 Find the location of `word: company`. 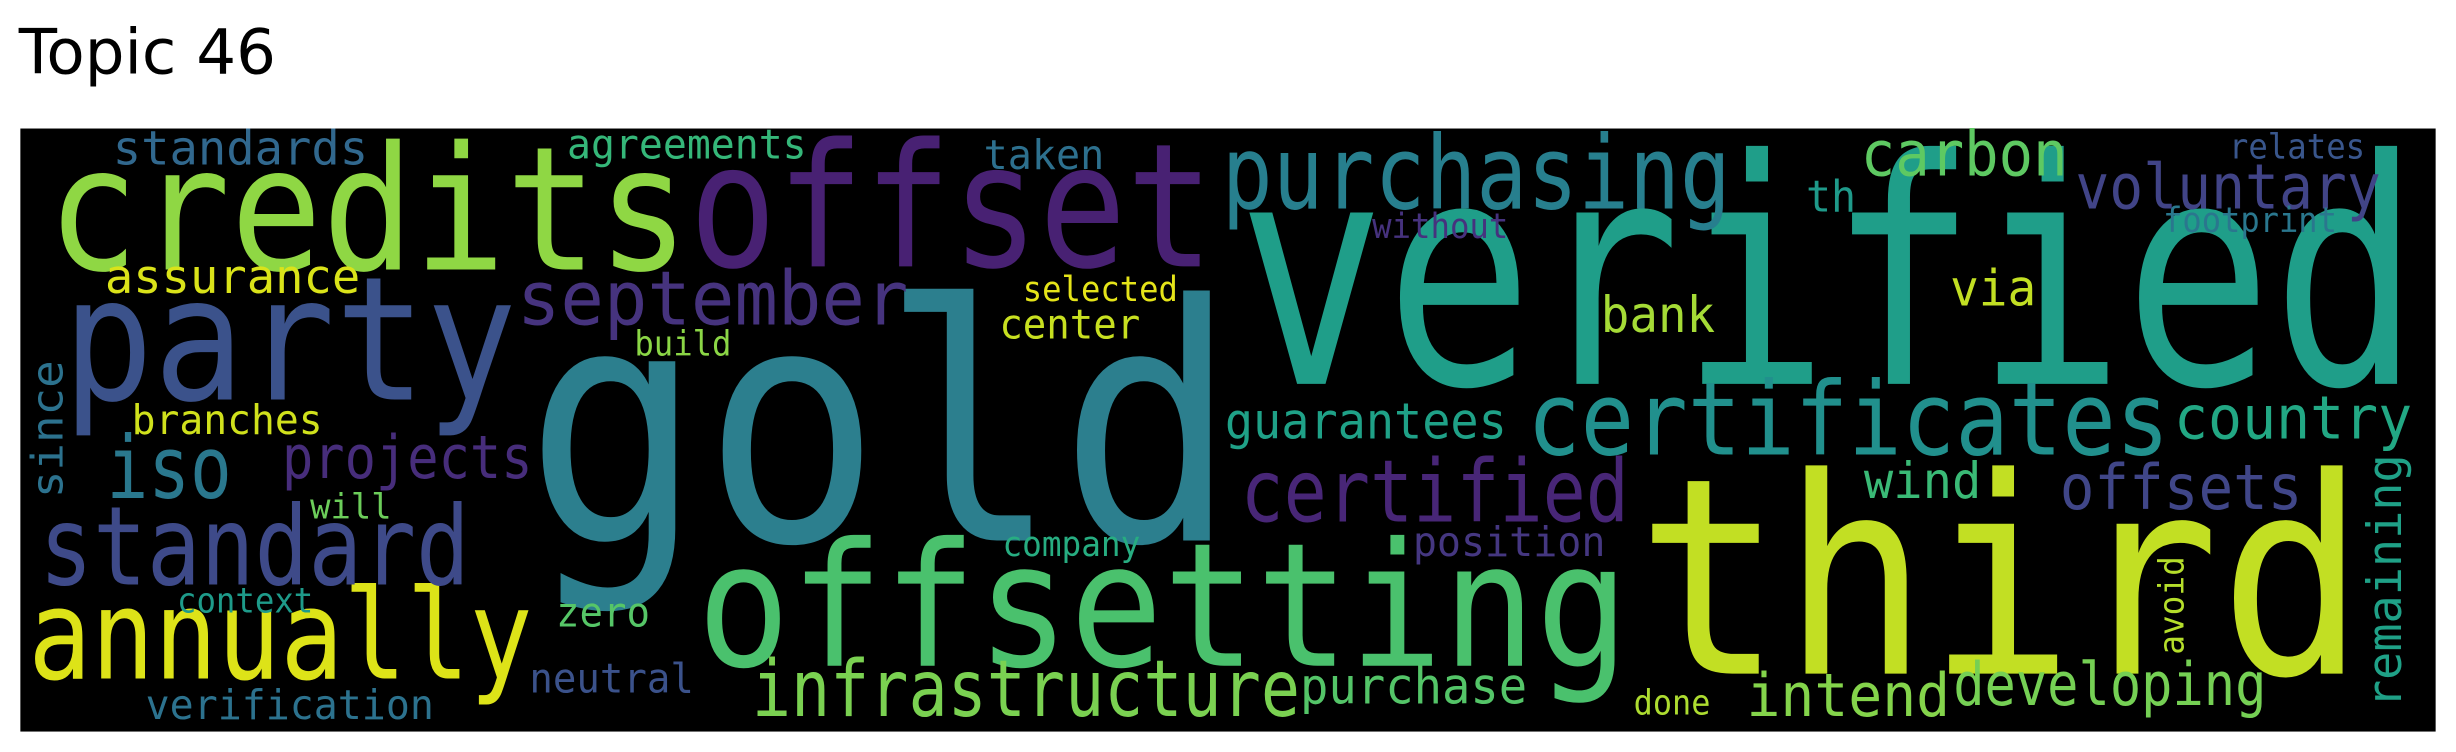

word: company is located at coordinates (1071, 545).